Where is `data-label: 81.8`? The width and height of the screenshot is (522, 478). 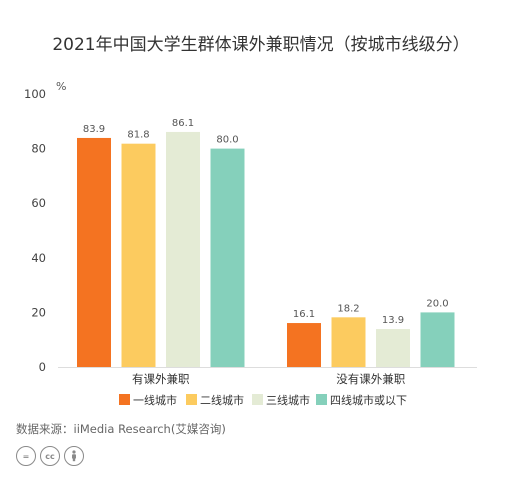 data-label: 81.8 is located at coordinates (138, 135).